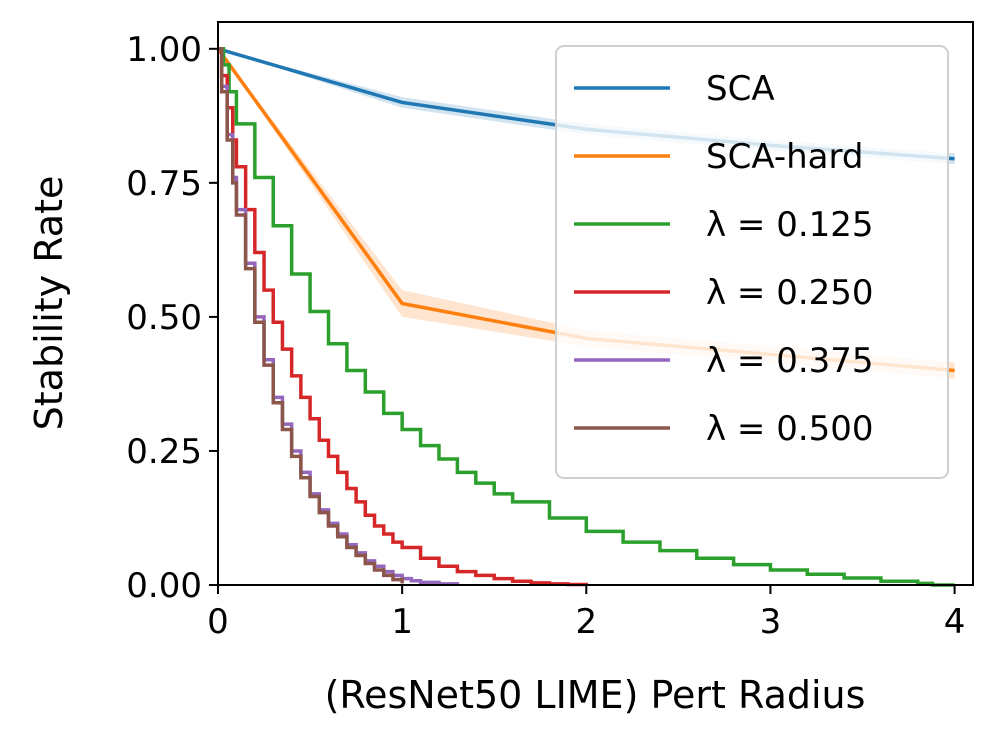 This screenshot has width=997, height=742. What do you see at coordinates (790, 293) in the screenshot?
I see `legend-label: λ = 0.250` at bounding box center [790, 293].